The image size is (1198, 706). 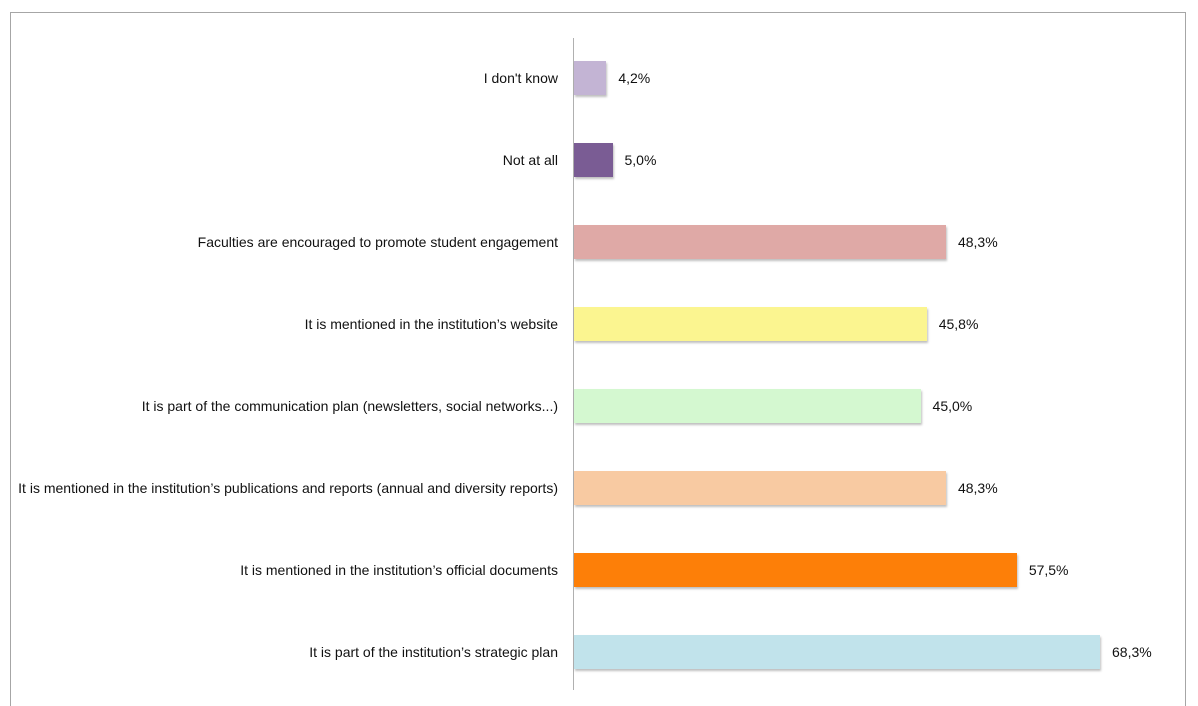 What do you see at coordinates (634, 78) in the screenshot?
I see `value-label: 4,2%` at bounding box center [634, 78].